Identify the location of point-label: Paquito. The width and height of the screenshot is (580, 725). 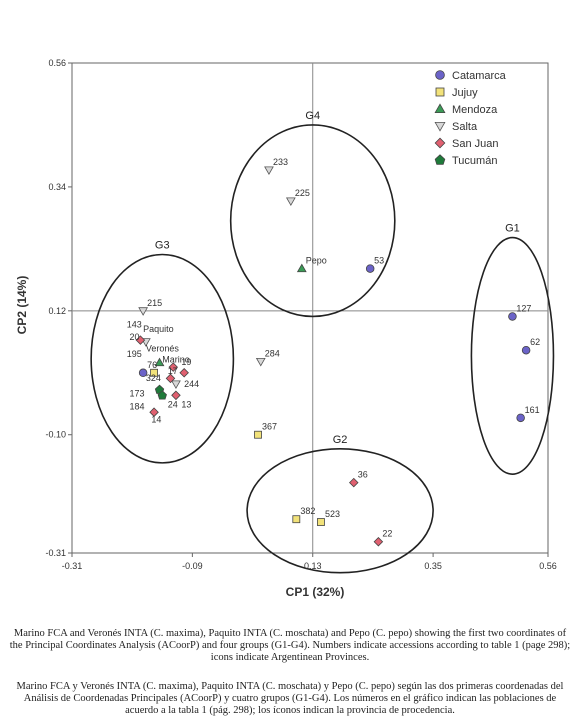
(158, 329).